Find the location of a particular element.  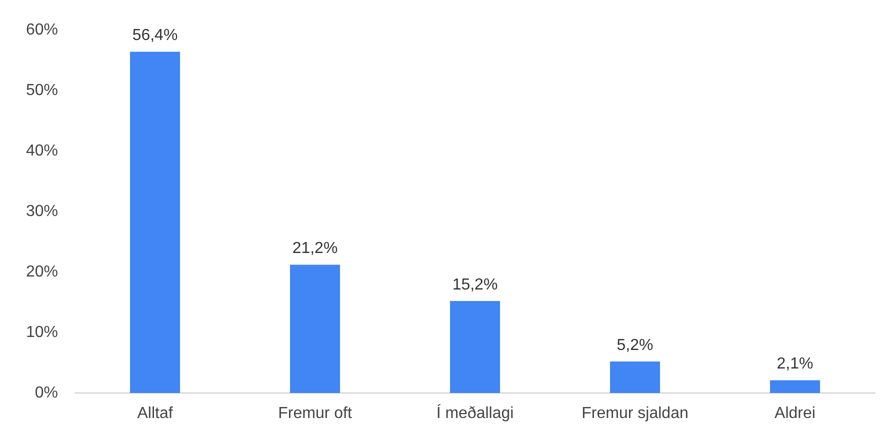

data-label: 2,1% is located at coordinates (795, 364).